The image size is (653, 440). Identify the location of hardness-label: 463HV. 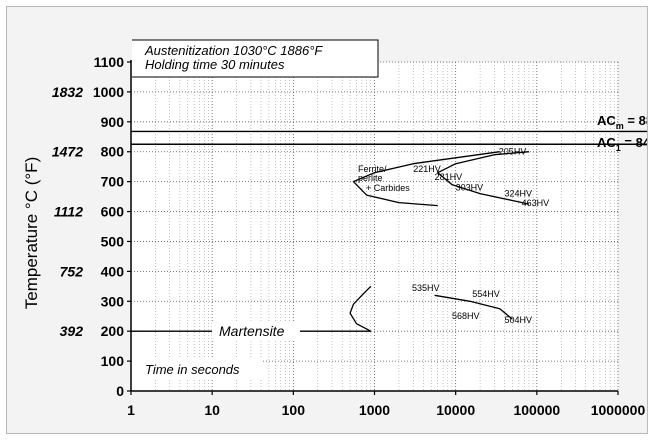
(536, 203).